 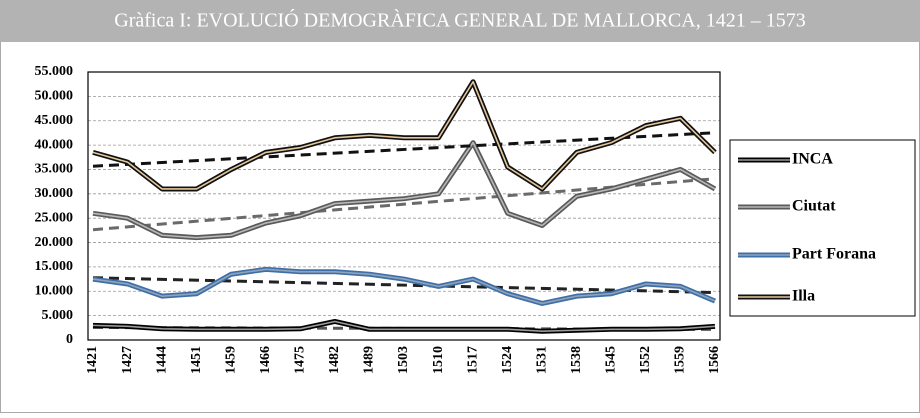 I want to click on x-tick-label: 1489, so click(x=369, y=360).